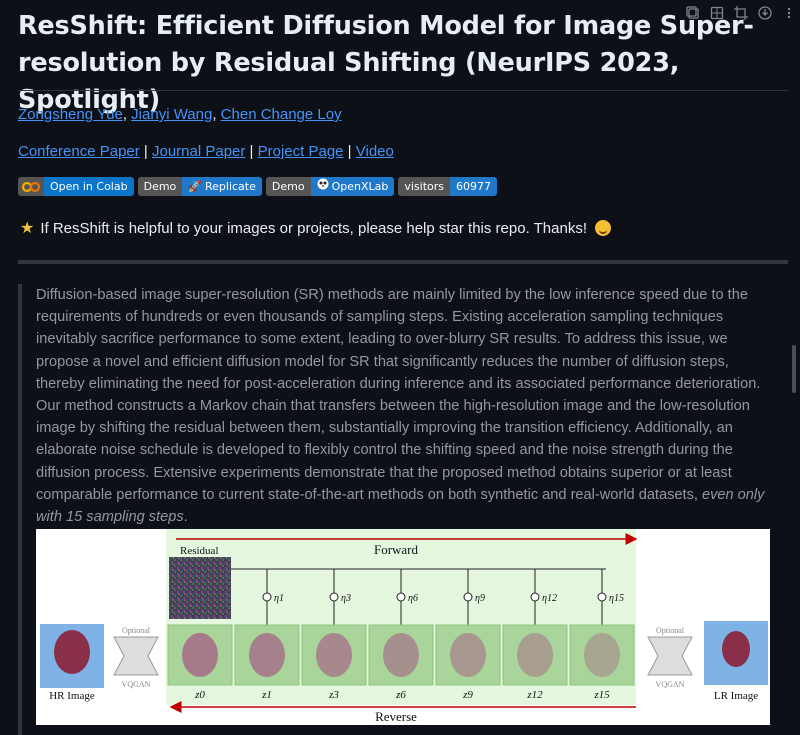 The width and height of the screenshot is (800, 735). What do you see at coordinates (736, 649) in the screenshot?
I see `lr-balloon` at bounding box center [736, 649].